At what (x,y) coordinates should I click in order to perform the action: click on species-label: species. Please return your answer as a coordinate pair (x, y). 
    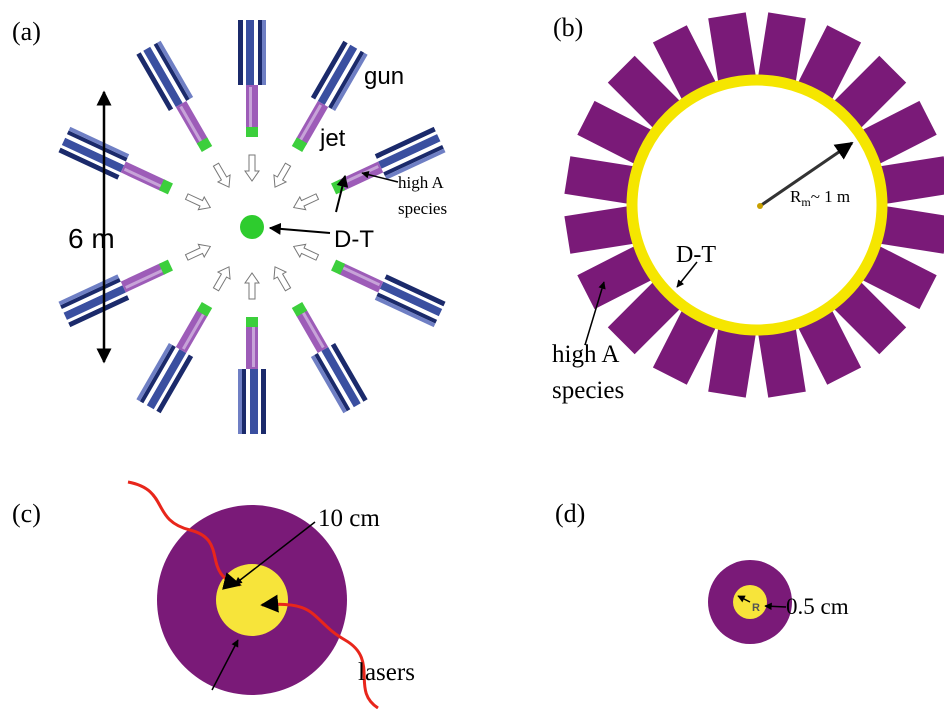
    Looking at the image, I should click on (588, 390).